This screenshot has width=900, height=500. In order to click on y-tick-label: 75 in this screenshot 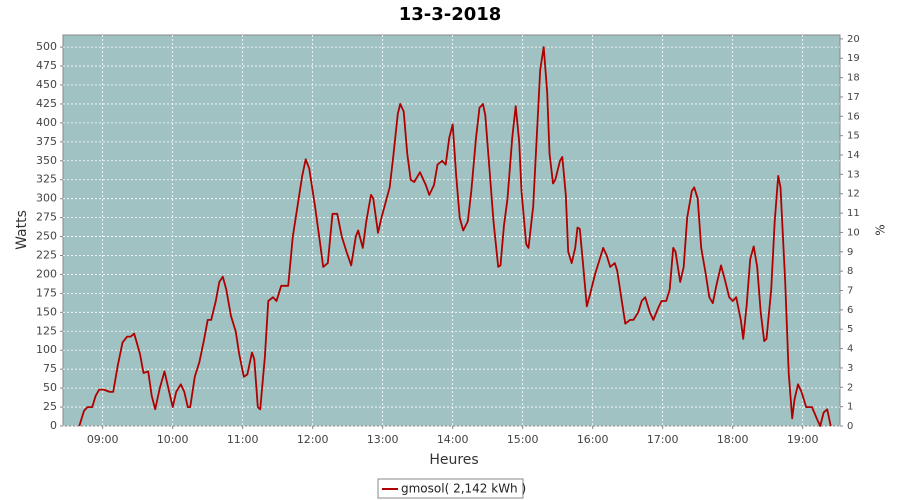, I will do `click(50, 368)`.